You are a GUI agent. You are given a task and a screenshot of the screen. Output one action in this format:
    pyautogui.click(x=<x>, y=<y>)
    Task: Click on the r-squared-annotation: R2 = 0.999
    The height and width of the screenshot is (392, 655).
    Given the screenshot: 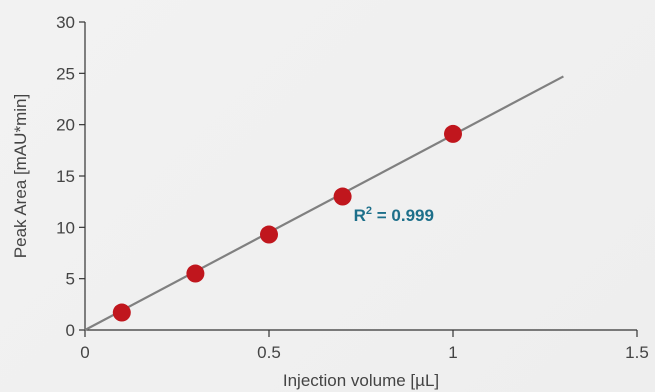 What is the action you would take?
    pyautogui.click(x=394, y=215)
    